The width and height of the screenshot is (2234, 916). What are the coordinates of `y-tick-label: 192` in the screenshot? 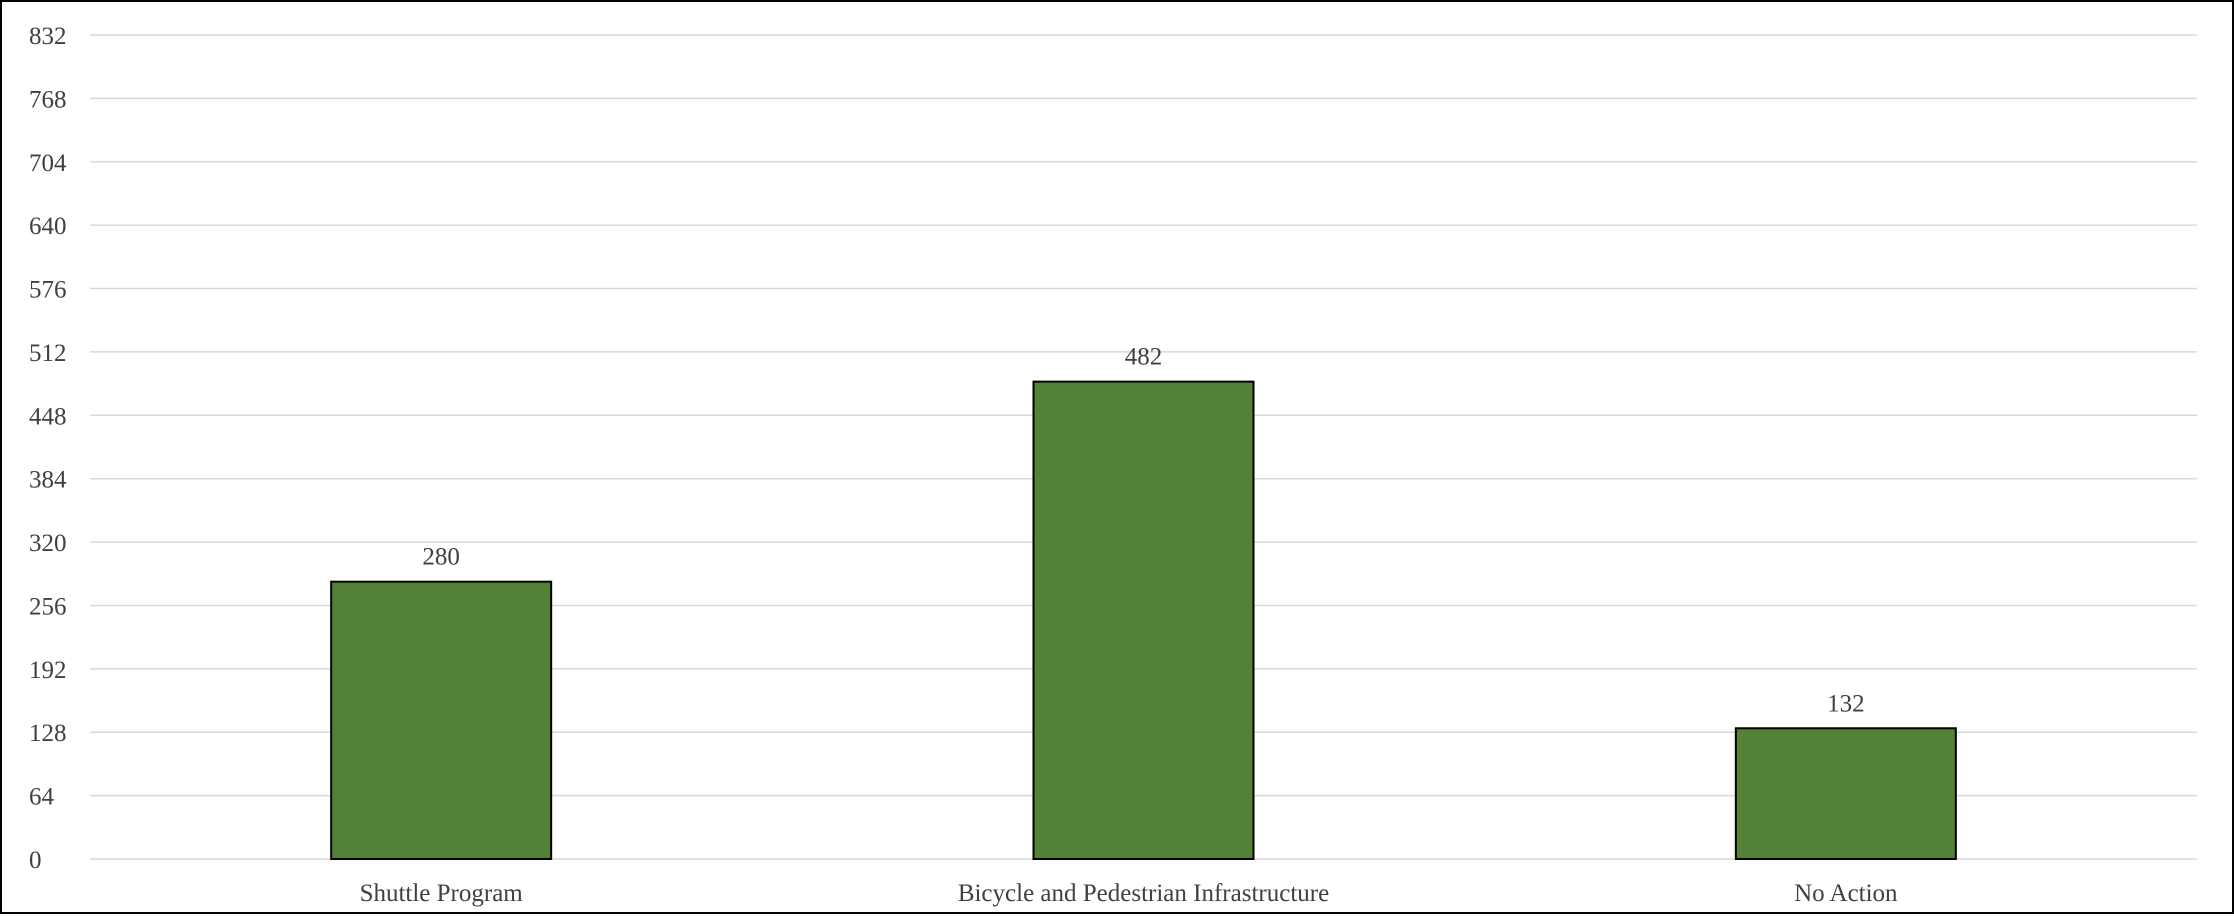 It's located at (48, 670).